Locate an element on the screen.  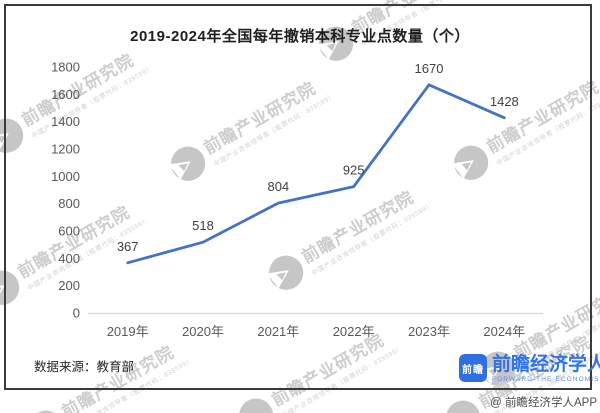
brand-text: 前瞻经济学人 FORWARD-THE ECONOMIST is located at coordinates (546, 368).